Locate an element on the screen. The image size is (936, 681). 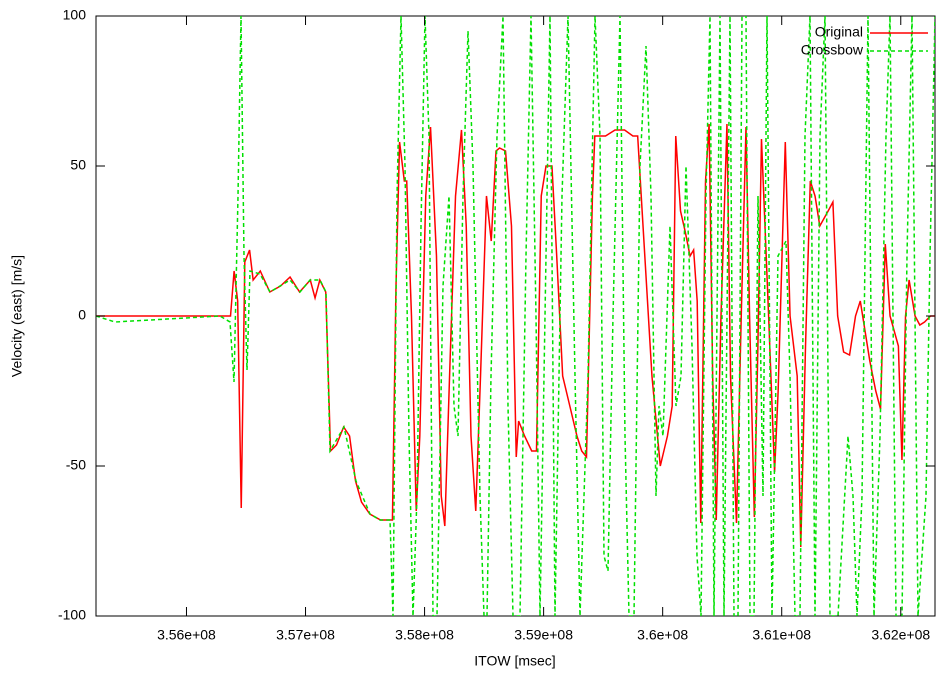
x-axis-label: ITOW [msec] is located at coordinates (514, 661).